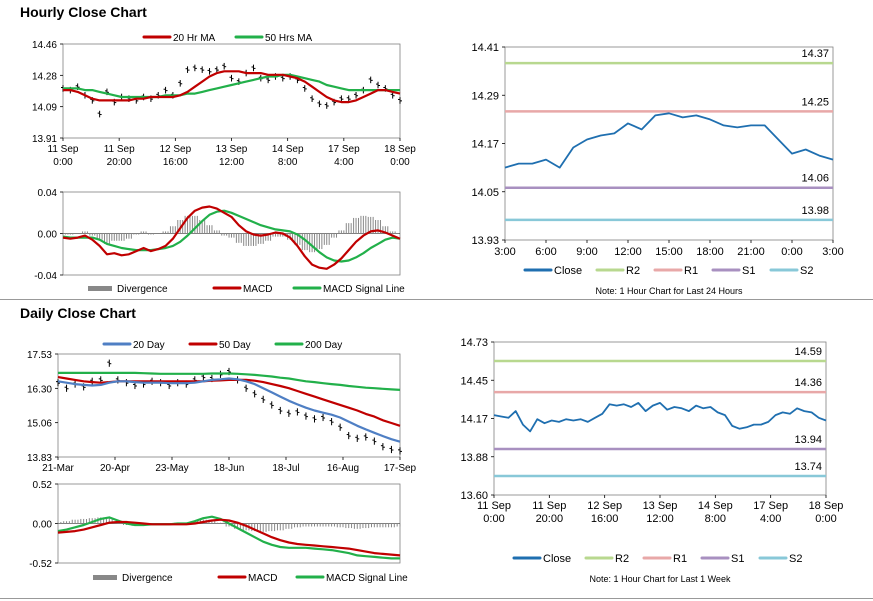 The width and height of the screenshot is (873, 601). I want to click on daily-price-x-tick-label: 23-May, so click(171, 468).